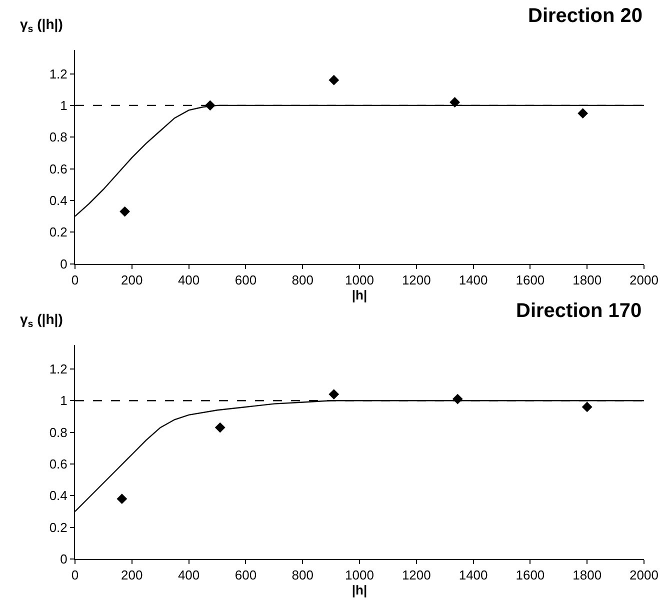 This screenshot has width=670, height=606. Describe the element at coordinates (579, 311) in the screenshot. I see `chart-title: Direction 170` at that location.